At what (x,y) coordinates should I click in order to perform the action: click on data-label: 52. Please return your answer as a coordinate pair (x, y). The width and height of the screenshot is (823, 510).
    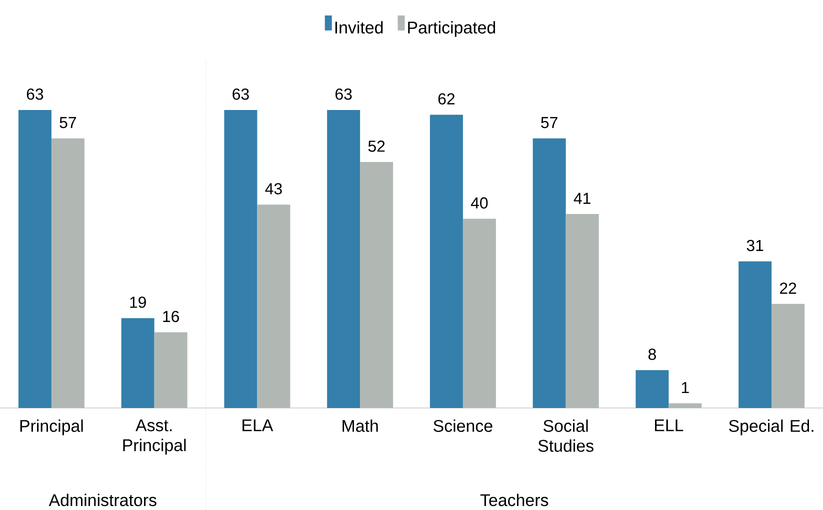
    Looking at the image, I should click on (376, 146).